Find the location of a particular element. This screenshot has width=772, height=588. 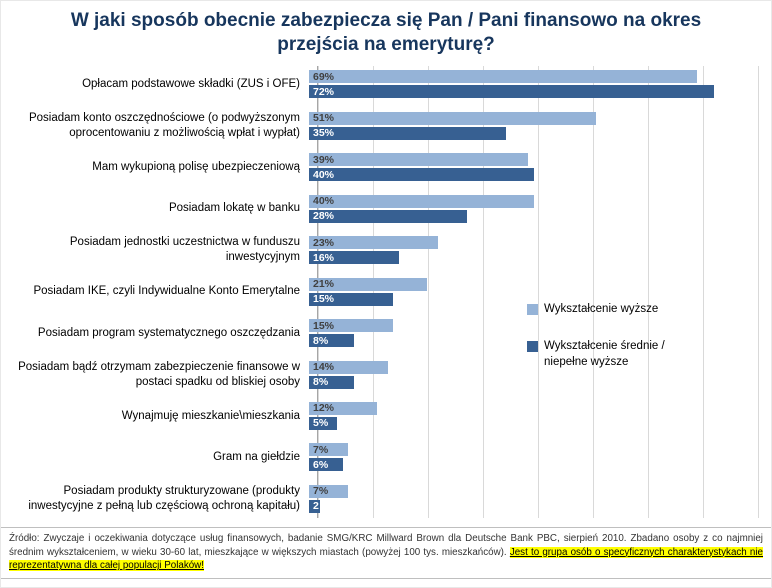

bar-value-label: 5% is located at coordinates (321, 423).